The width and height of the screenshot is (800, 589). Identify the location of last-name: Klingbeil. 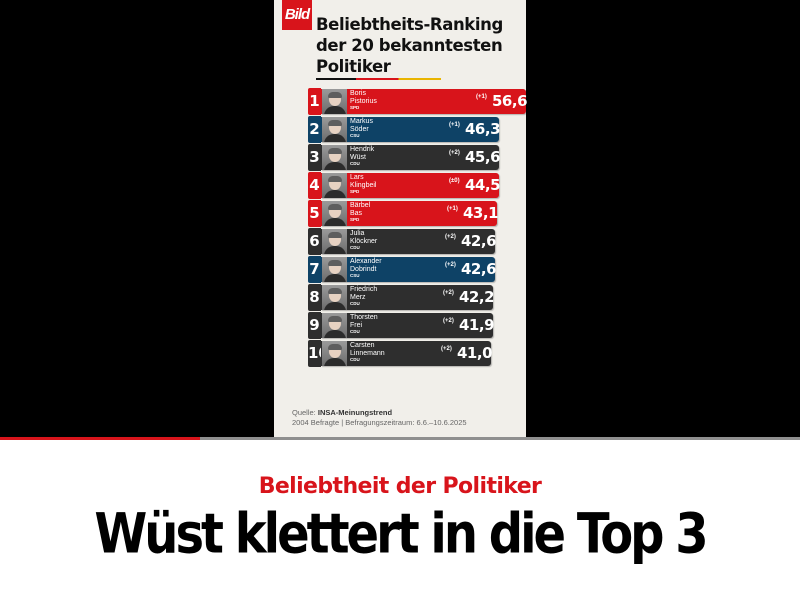
(363, 185).